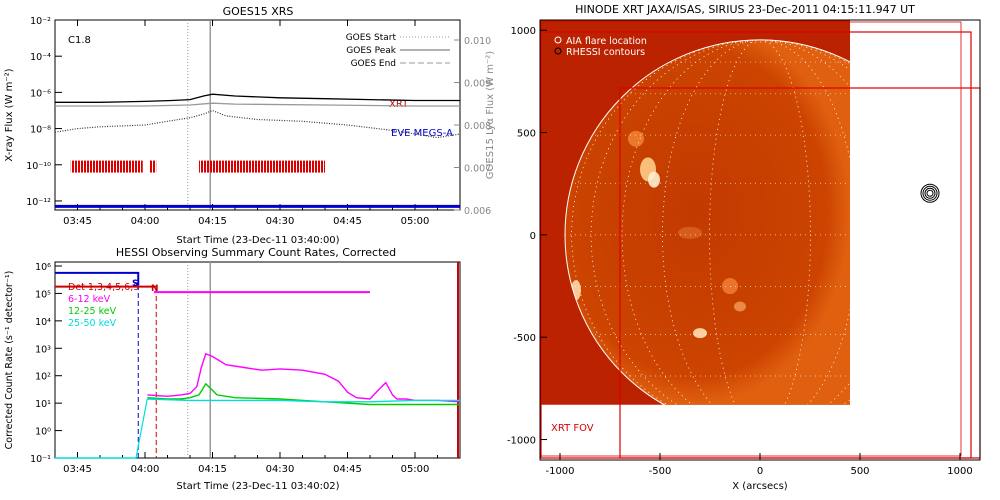 This screenshot has height=500, width=1000. I want to click on goes-x-tick-label: 03:45, so click(77, 221).